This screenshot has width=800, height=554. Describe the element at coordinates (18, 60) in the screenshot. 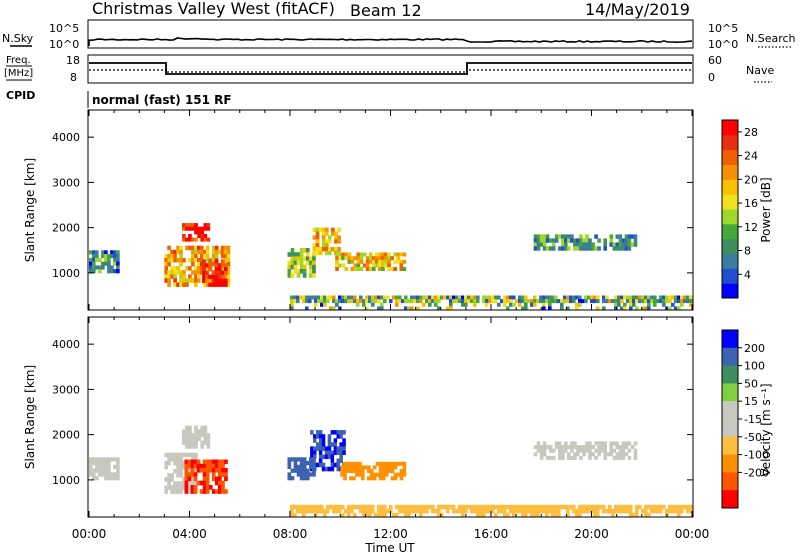

I see `freq-label: Freq.` at that location.